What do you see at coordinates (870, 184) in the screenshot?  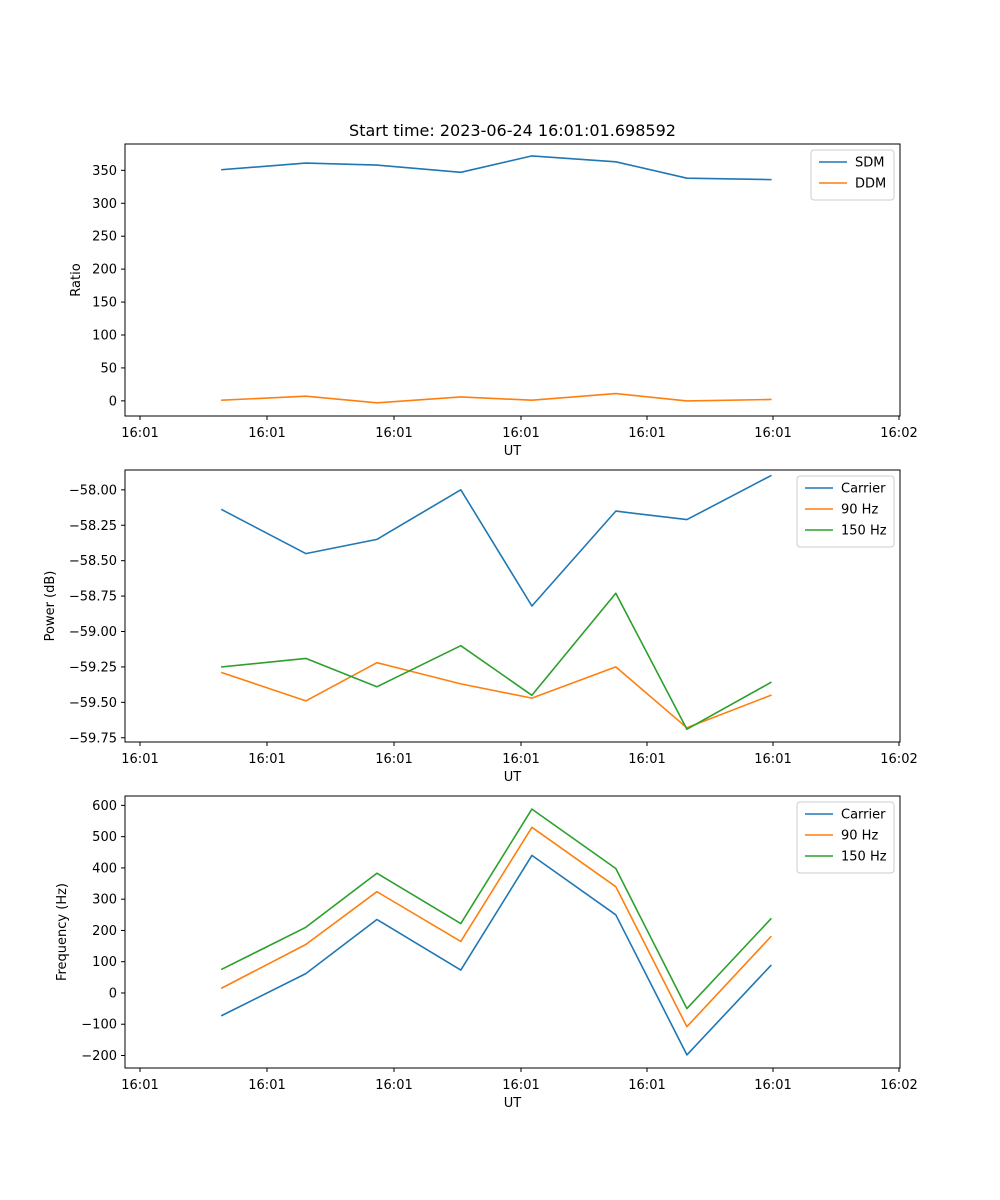 I see `ratio-legend-entry: DDM` at bounding box center [870, 184].